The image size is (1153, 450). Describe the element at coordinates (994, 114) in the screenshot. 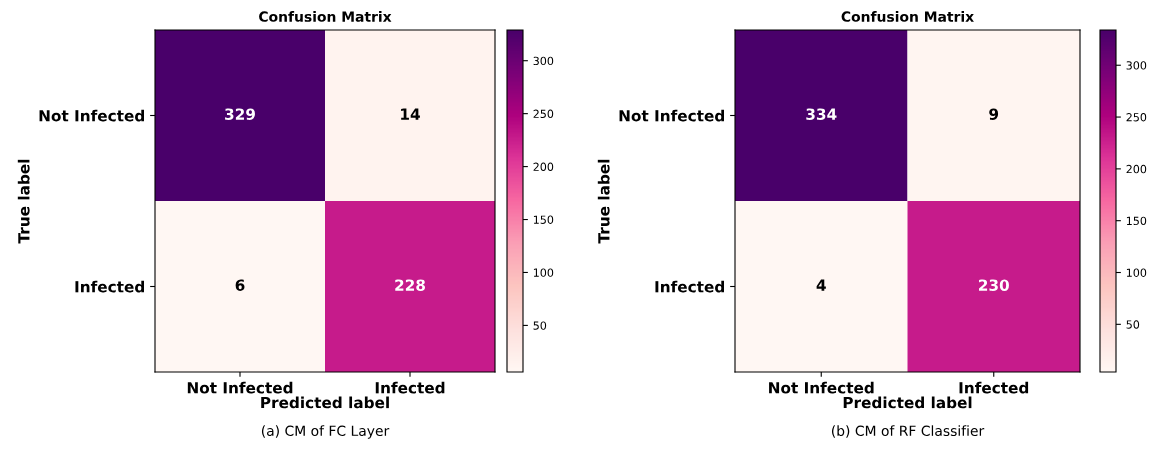

I see `data-label: 9` at that location.